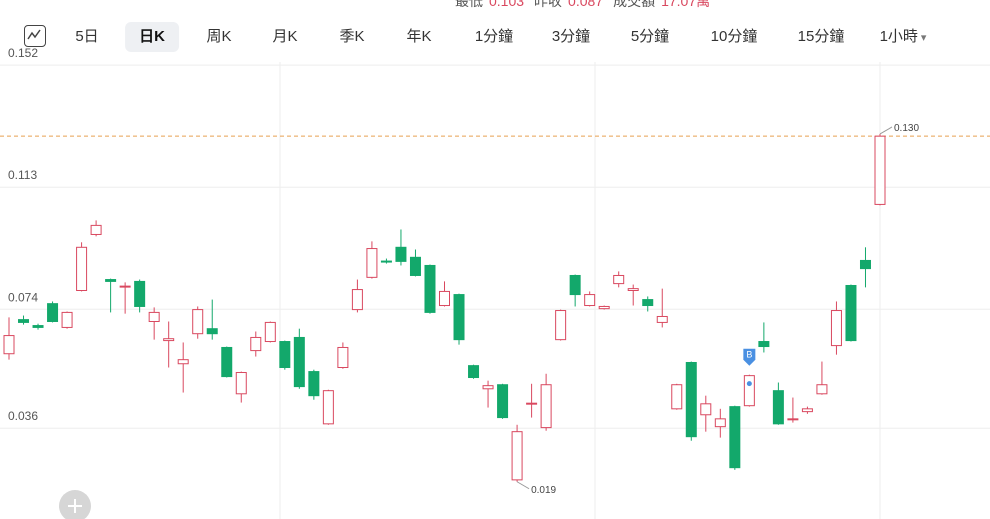 Image resolution: width=990 pixels, height=519 pixels. Describe the element at coordinates (923, 38) in the screenshot. I see `dropdown-caret: ▾` at that location.